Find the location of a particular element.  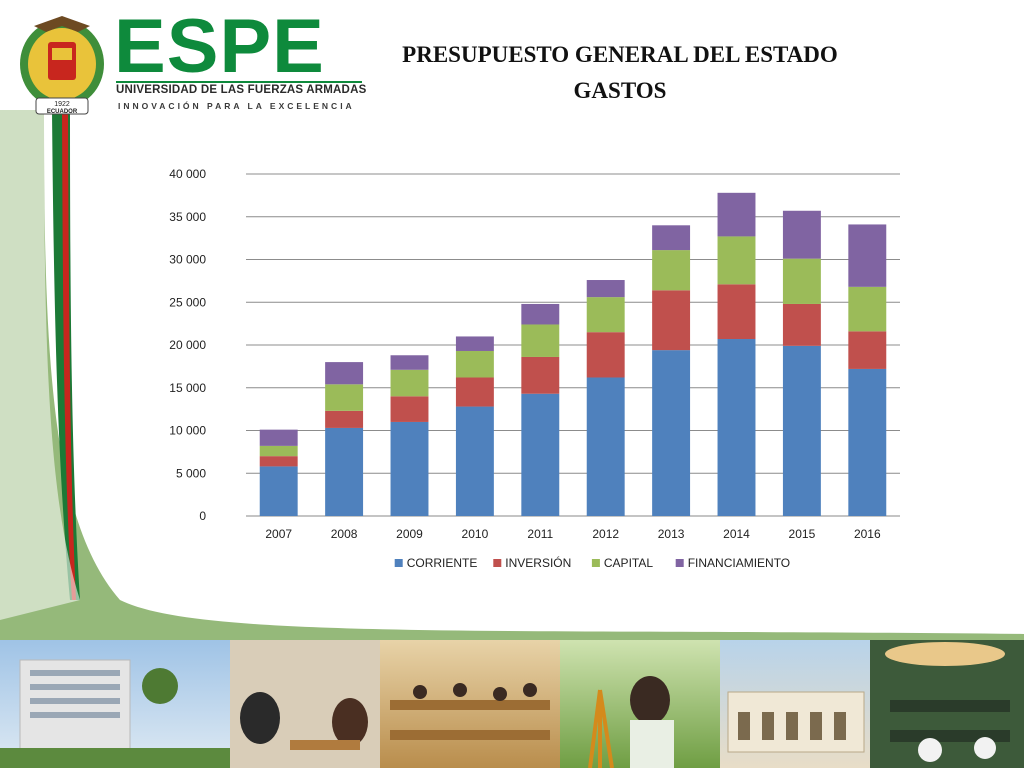

bar-segment-capital-2009 is located at coordinates (409, 383).